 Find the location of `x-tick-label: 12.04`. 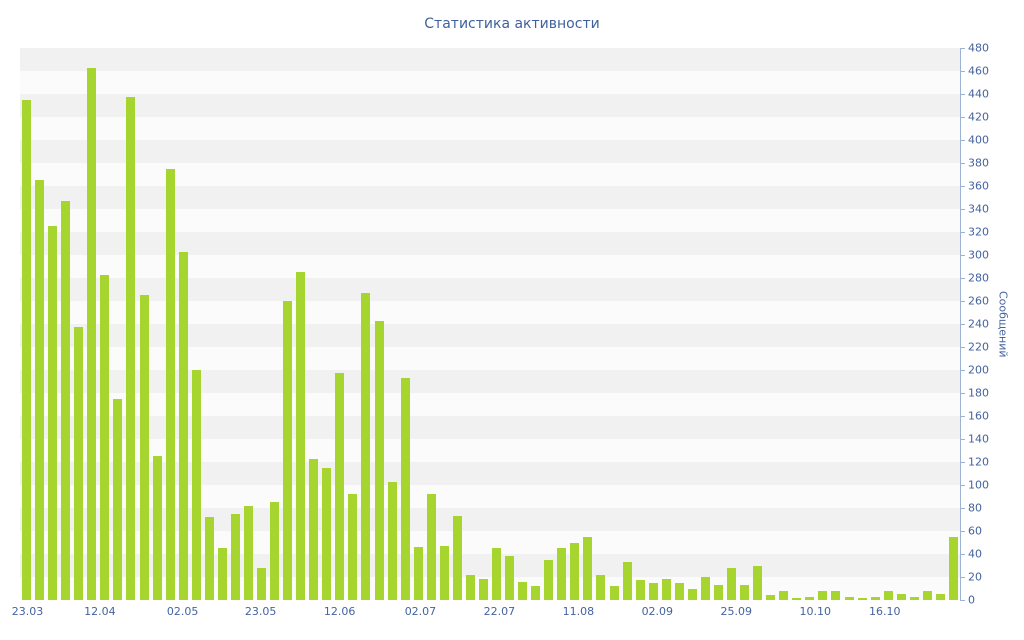

x-tick-label: 12.04 is located at coordinates (100, 611).